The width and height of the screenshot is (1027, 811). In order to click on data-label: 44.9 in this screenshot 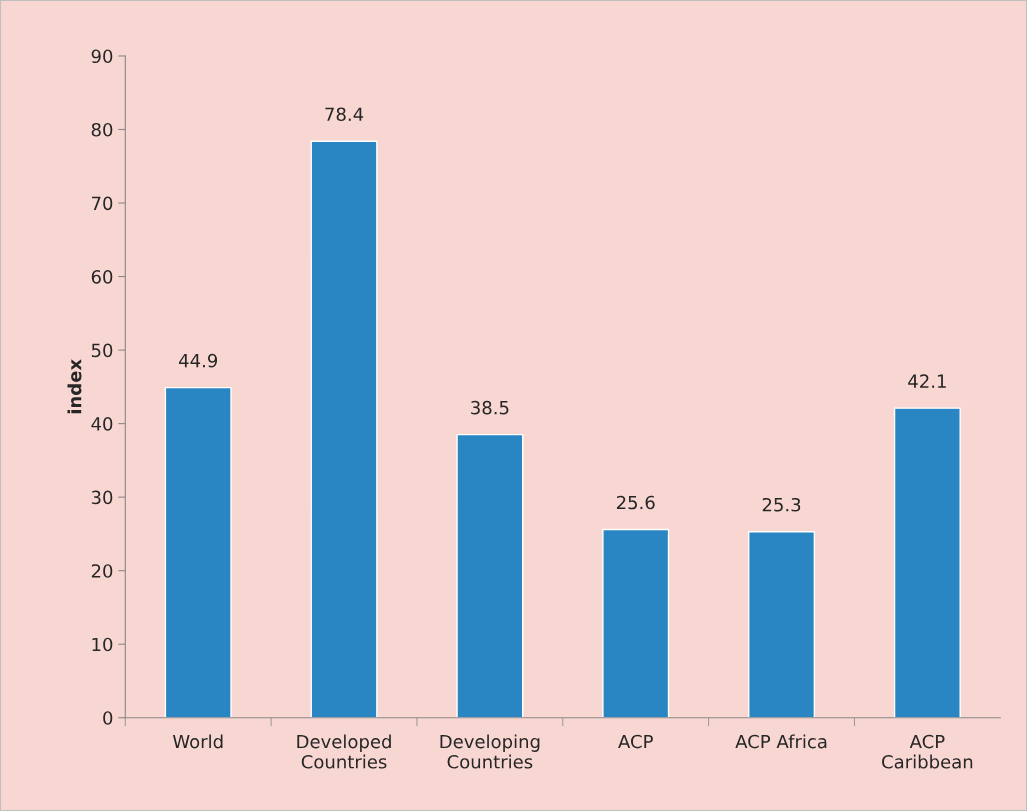, I will do `click(198, 360)`.